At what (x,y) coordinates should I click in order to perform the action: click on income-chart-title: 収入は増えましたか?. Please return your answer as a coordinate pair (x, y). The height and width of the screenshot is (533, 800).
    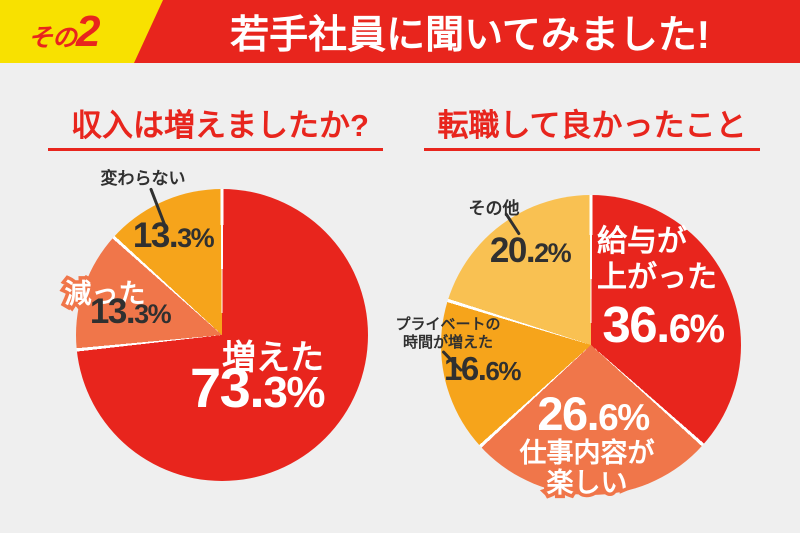
    Looking at the image, I should click on (220, 125).